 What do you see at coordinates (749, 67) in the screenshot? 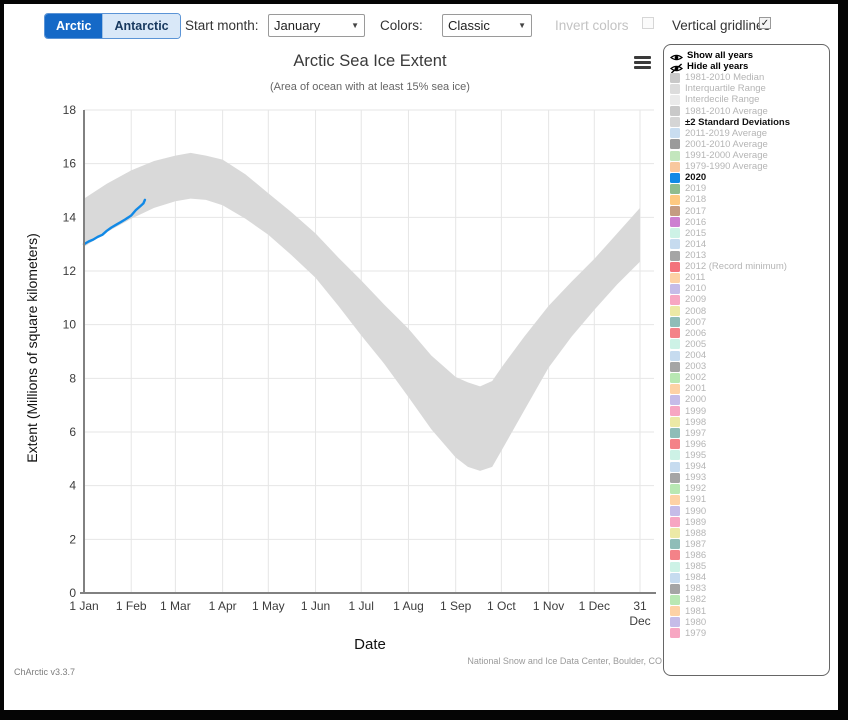
I see `legend-action-hide-all-years: Hide all years` at bounding box center [749, 67].